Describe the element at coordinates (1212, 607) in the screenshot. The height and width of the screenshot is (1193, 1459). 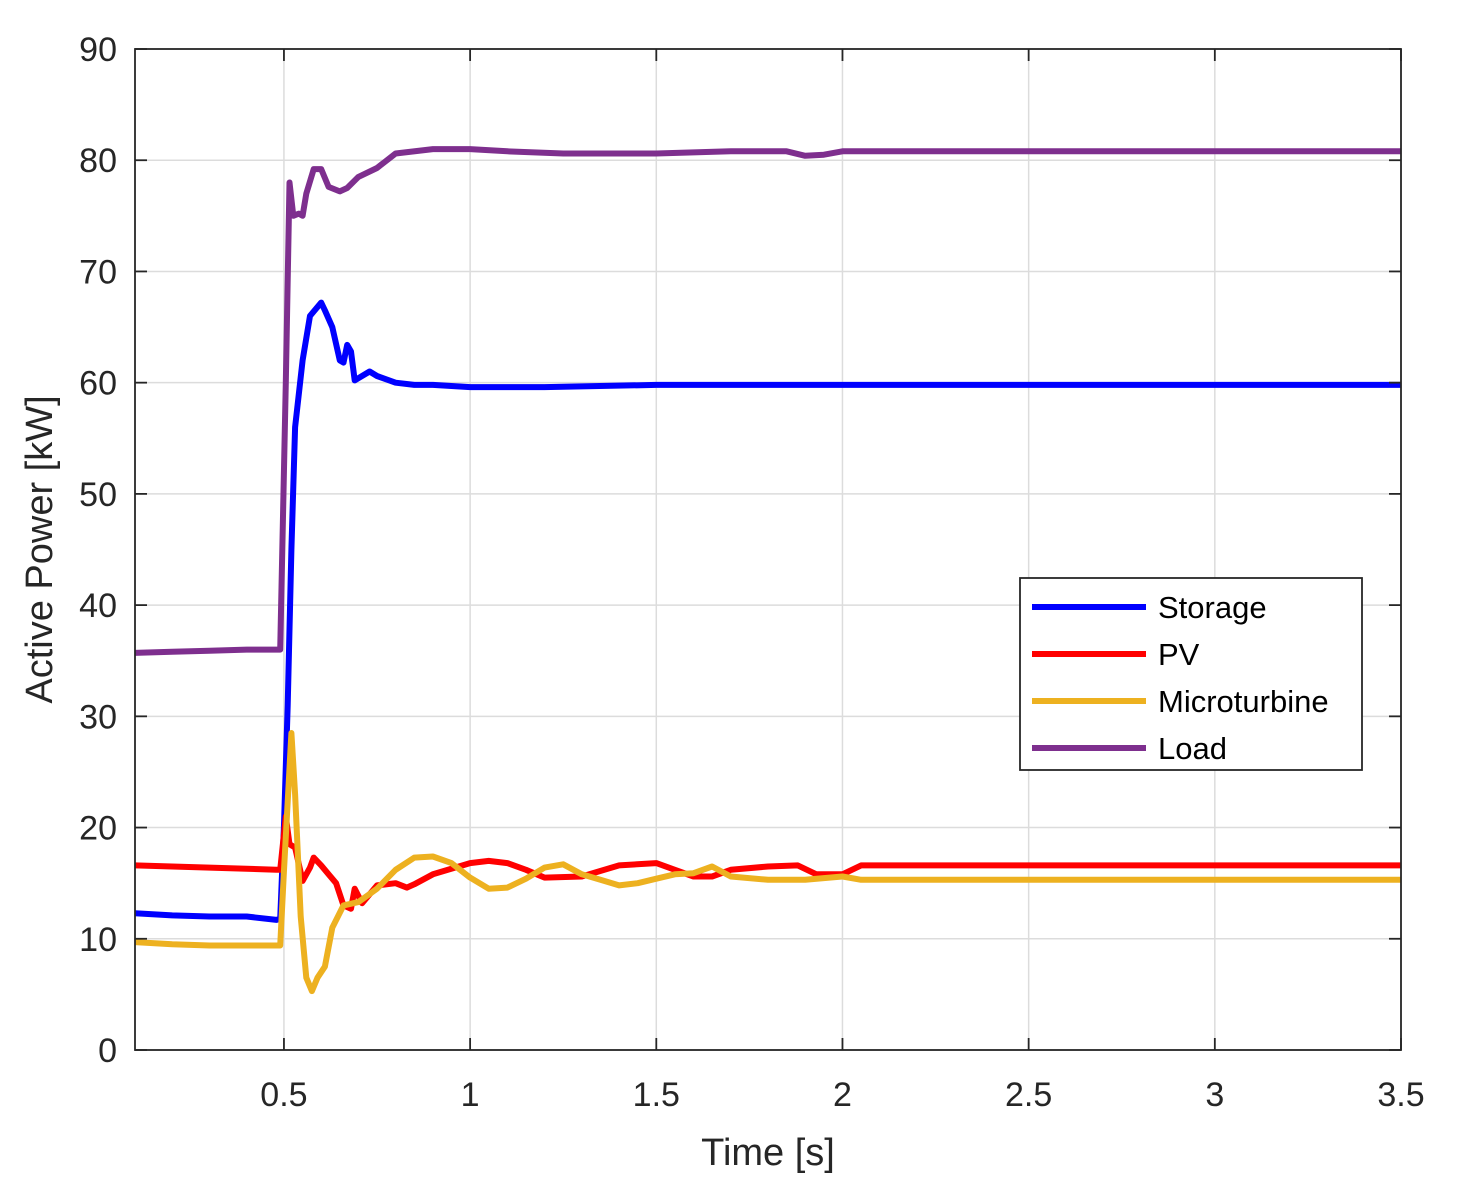
I see `legend-entry-label: Storage` at that location.